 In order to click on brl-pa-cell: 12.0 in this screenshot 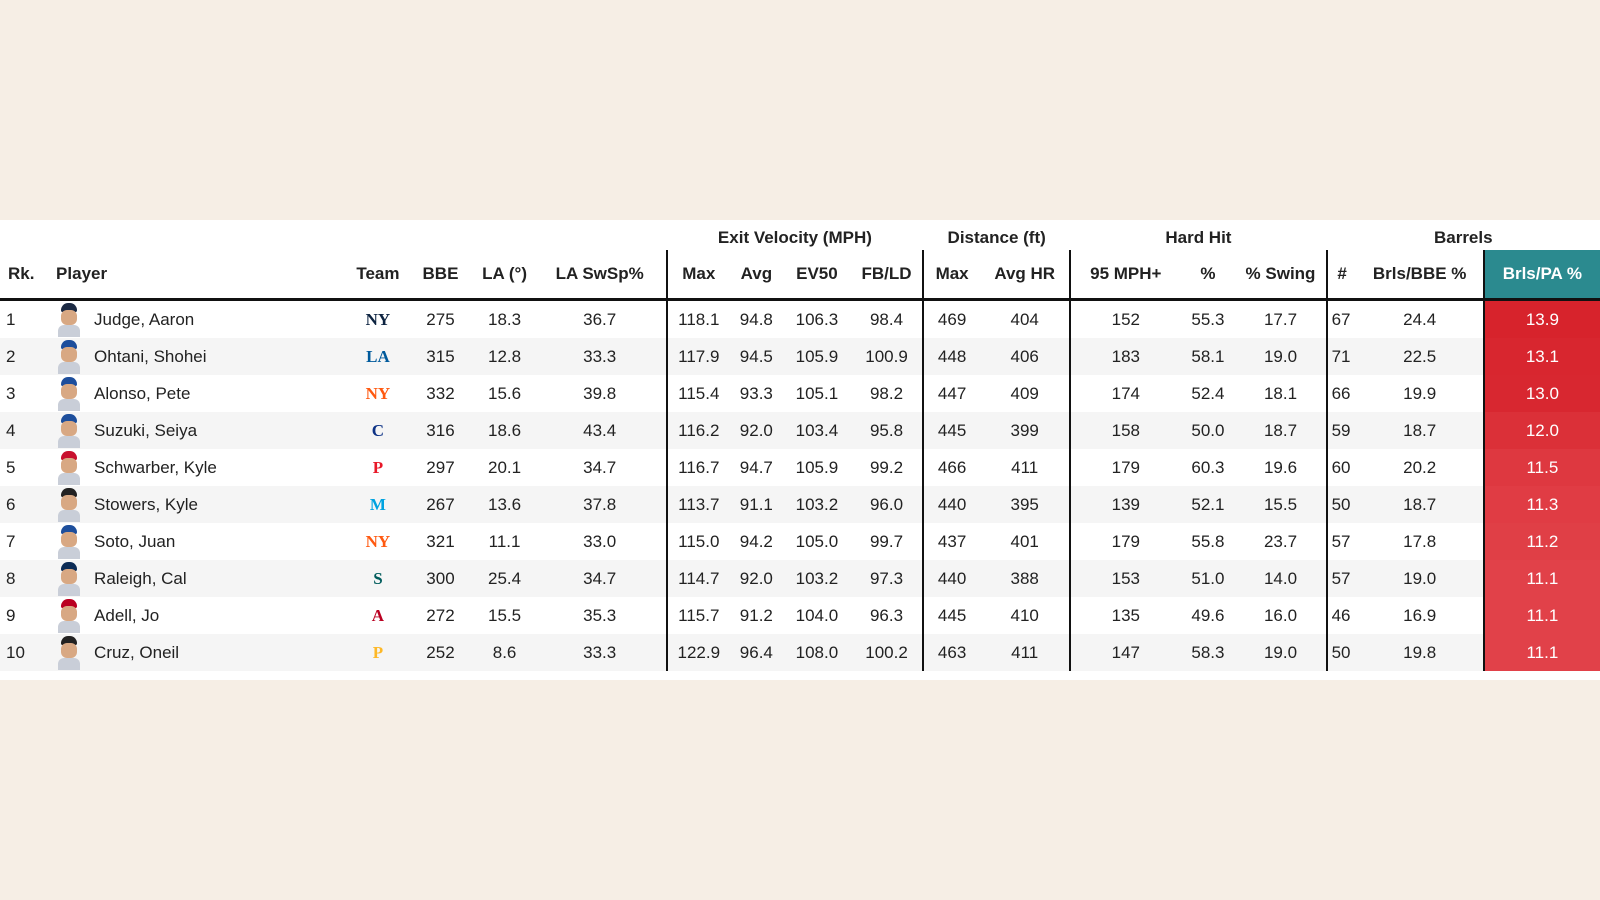, I will do `click(1541, 430)`.